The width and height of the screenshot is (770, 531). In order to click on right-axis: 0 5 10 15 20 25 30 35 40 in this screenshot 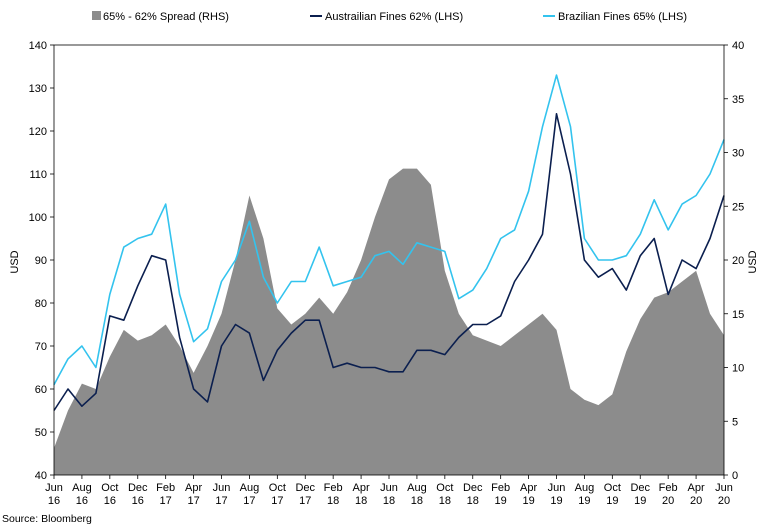, I will do `click(734, 261)`.